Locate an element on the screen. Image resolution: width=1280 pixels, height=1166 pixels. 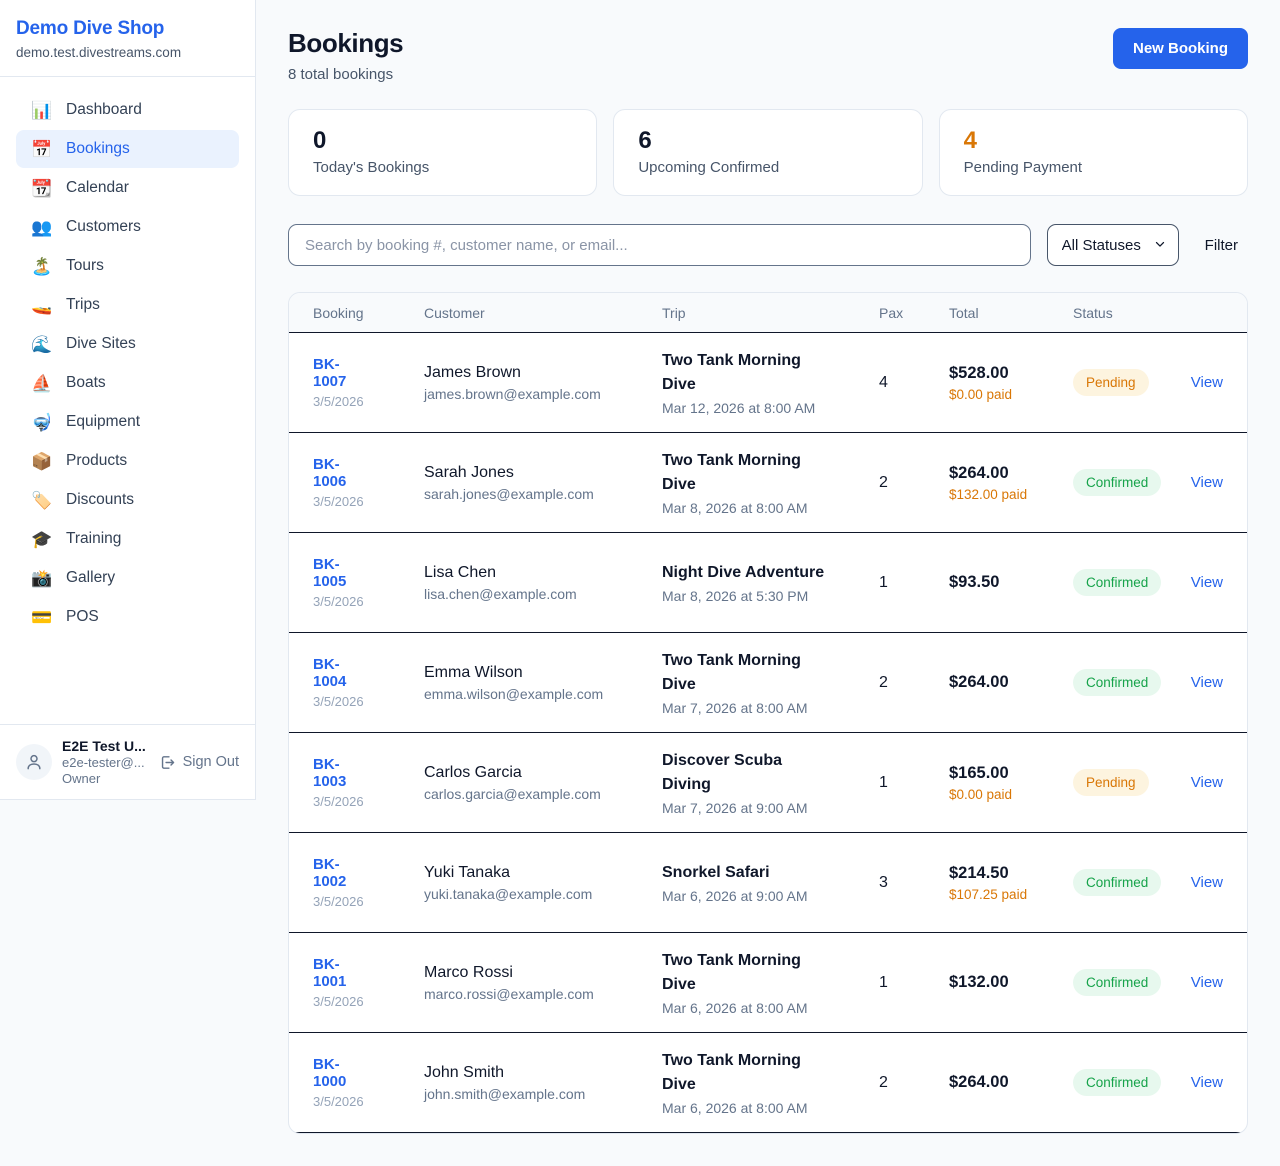
total-amount: $528.00 is located at coordinates (979, 372).